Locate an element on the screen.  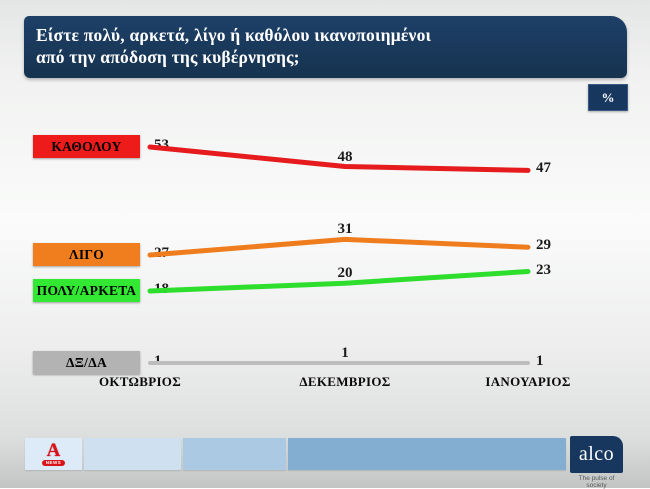
data-point-label: 31 is located at coordinates (345, 229).